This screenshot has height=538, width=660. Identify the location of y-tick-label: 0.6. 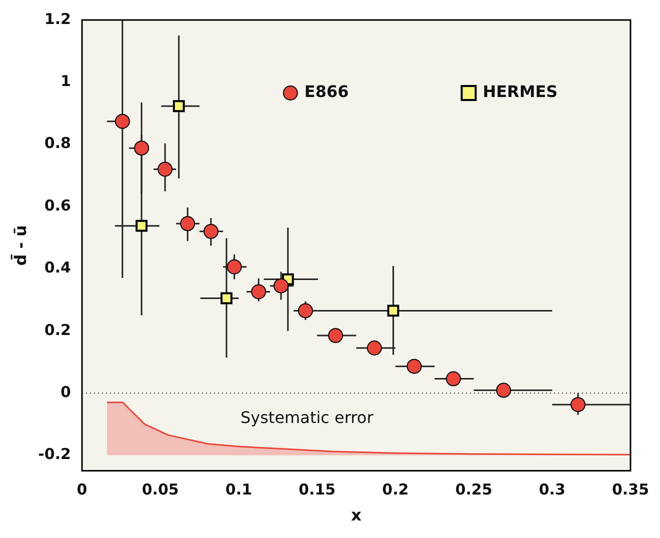
(57, 205).